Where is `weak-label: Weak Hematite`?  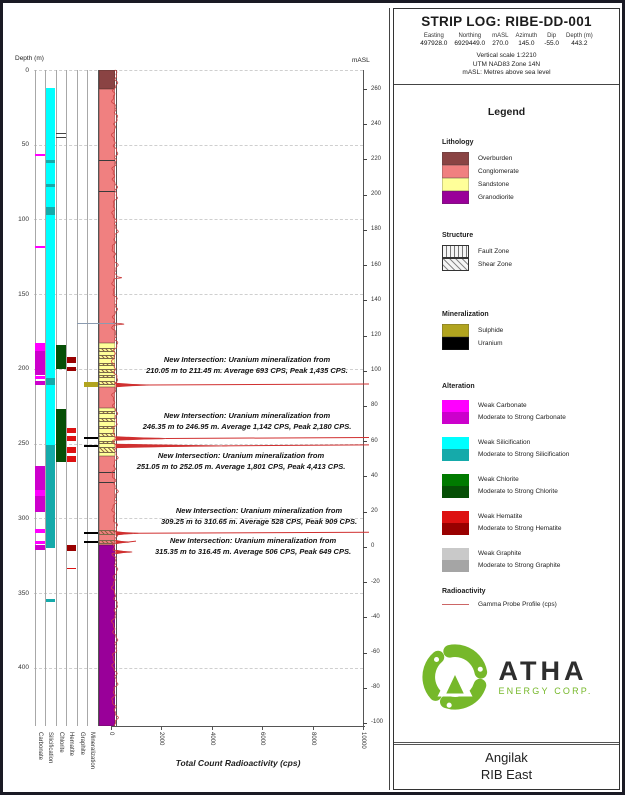 weak-label: Weak Hematite is located at coordinates (500, 516).